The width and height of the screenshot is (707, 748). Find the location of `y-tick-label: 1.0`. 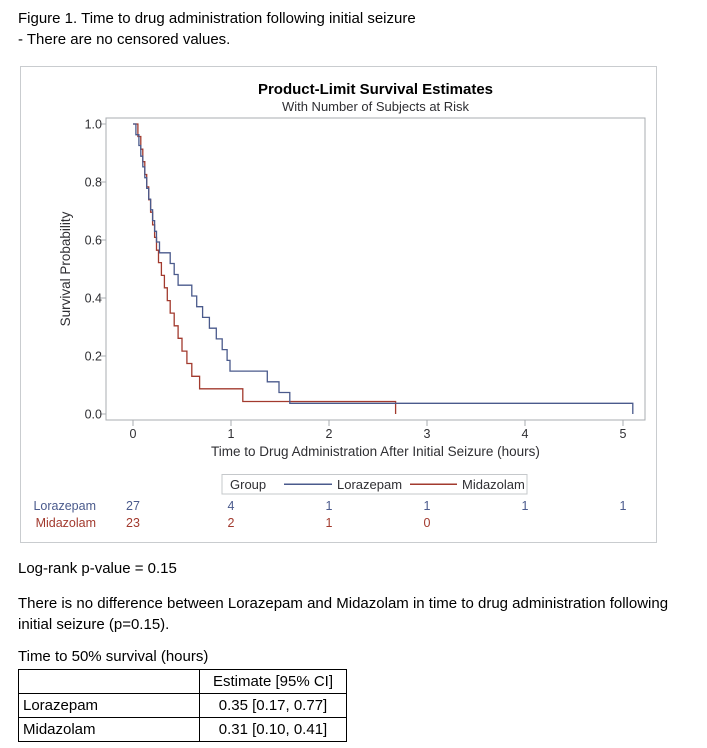

y-tick-label: 1.0 is located at coordinates (93, 125).